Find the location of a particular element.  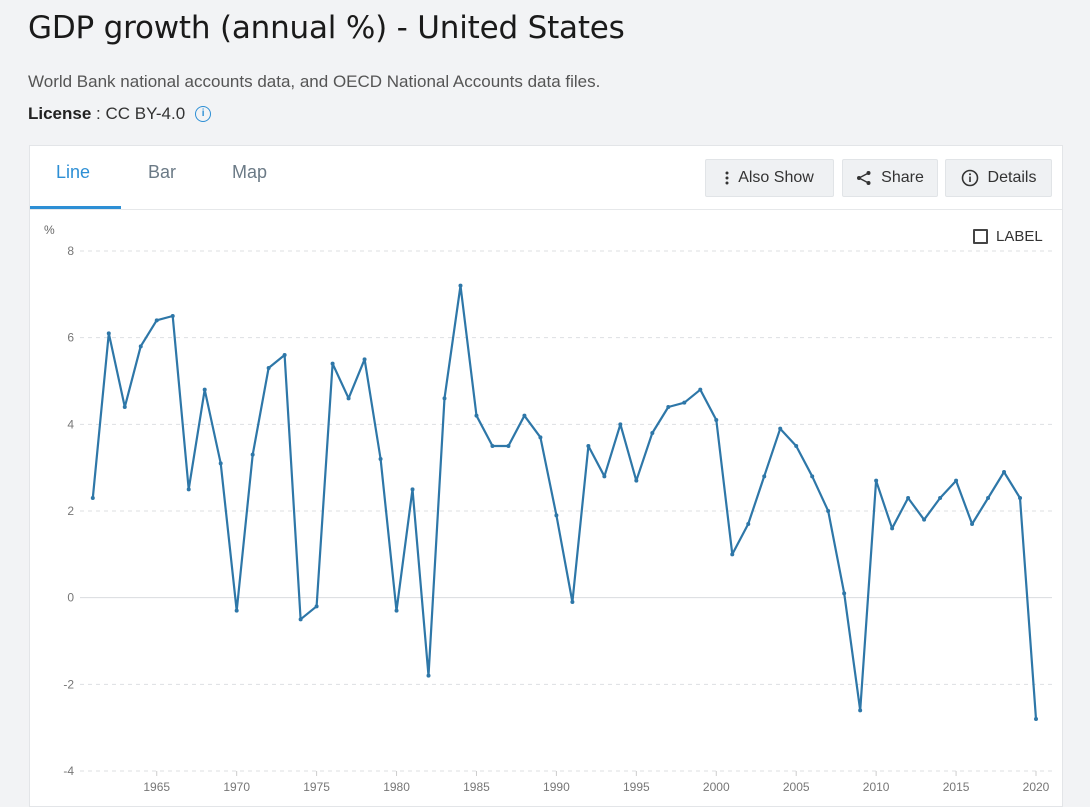

tab-line: Line is located at coordinates (73, 172).